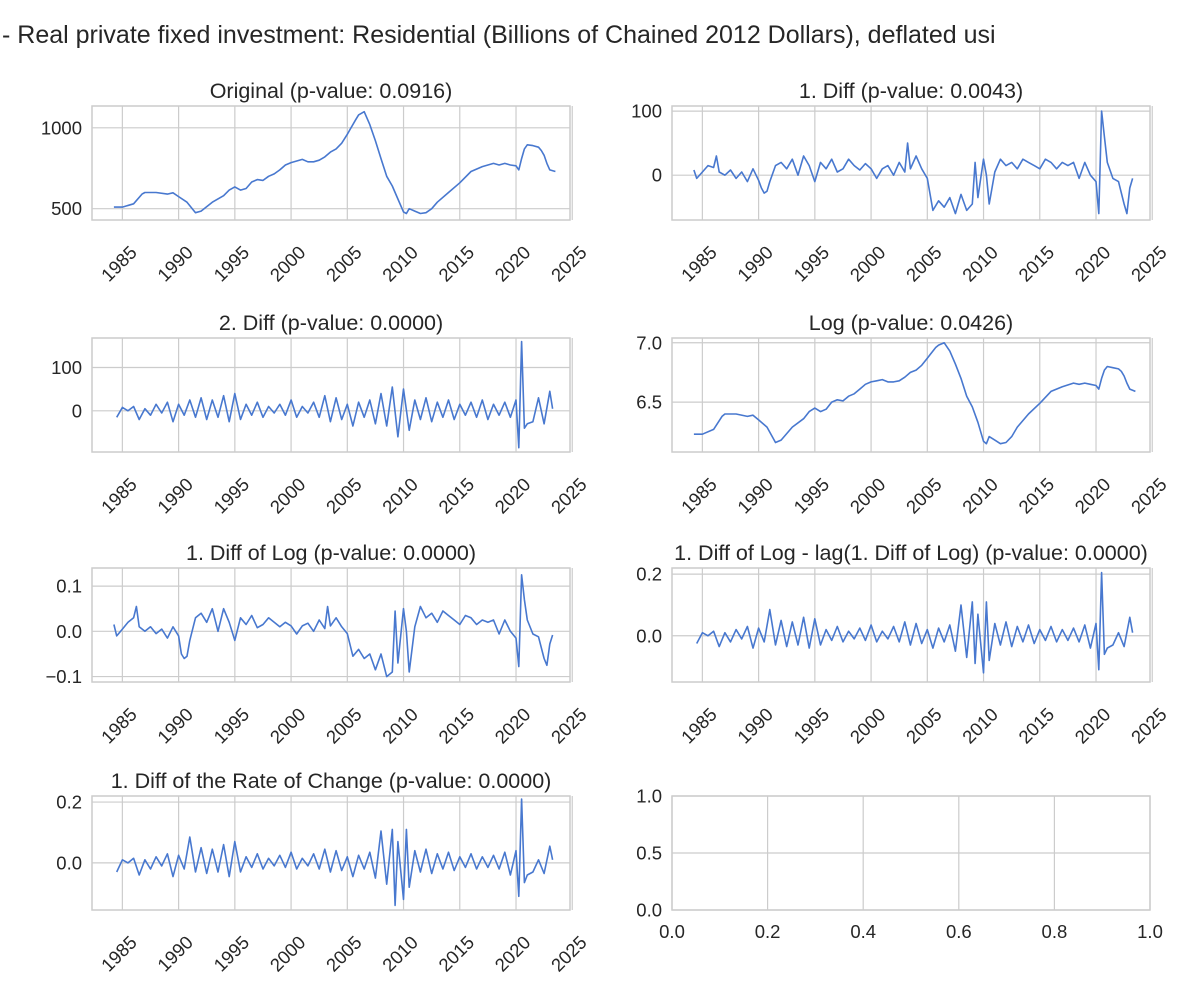  Describe the element at coordinates (66, 208) in the screenshot. I see `y-tick-label: 500` at that location.